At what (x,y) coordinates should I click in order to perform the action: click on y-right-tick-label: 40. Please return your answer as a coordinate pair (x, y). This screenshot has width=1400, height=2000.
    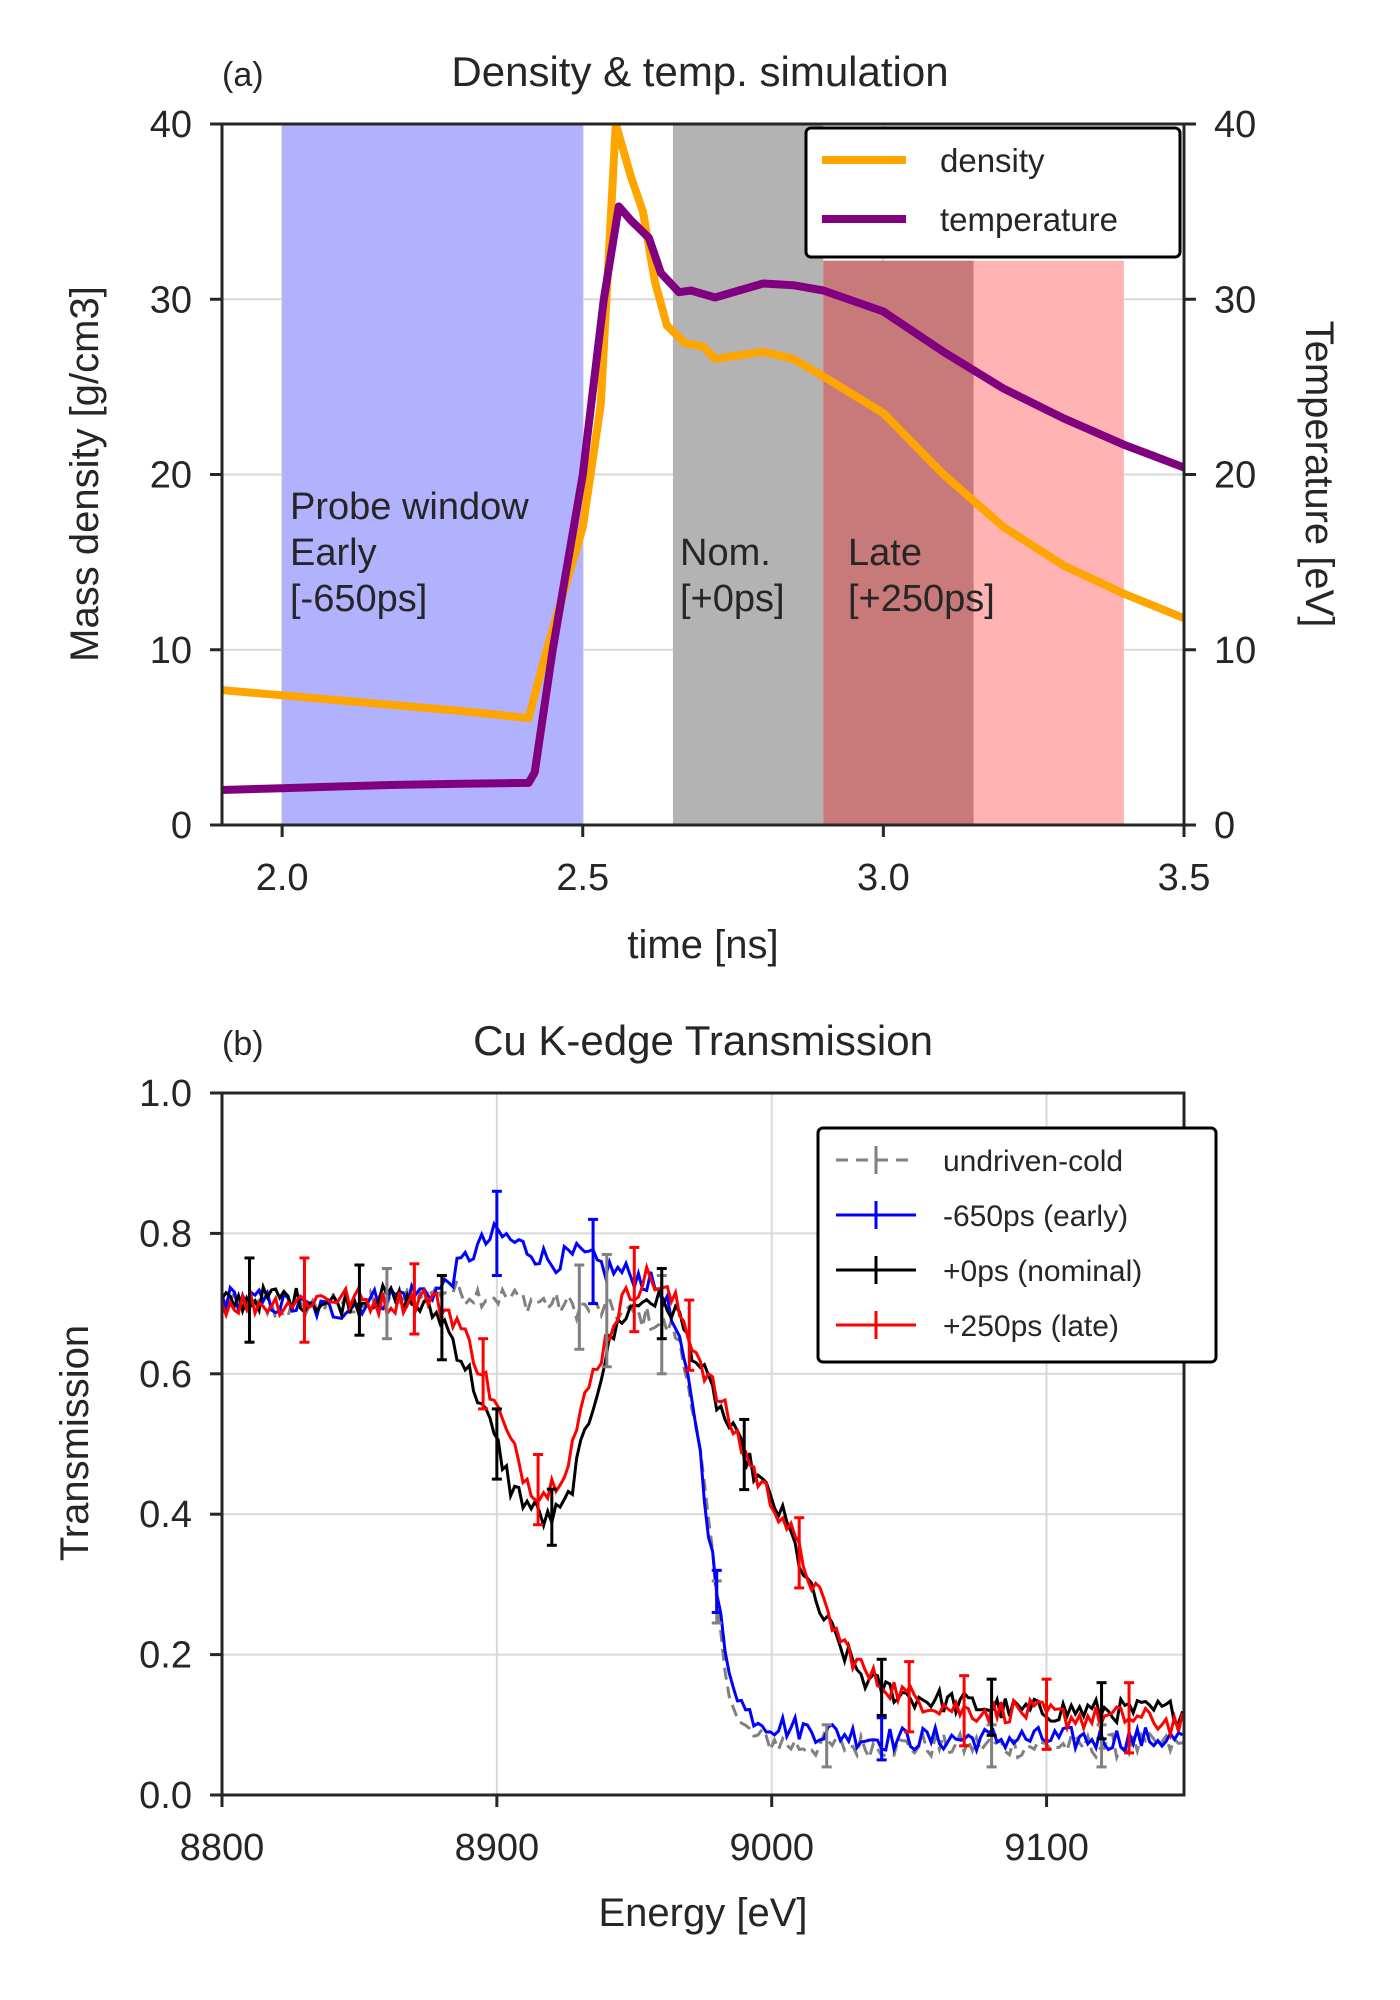
    Looking at the image, I should click on (1235, 125).